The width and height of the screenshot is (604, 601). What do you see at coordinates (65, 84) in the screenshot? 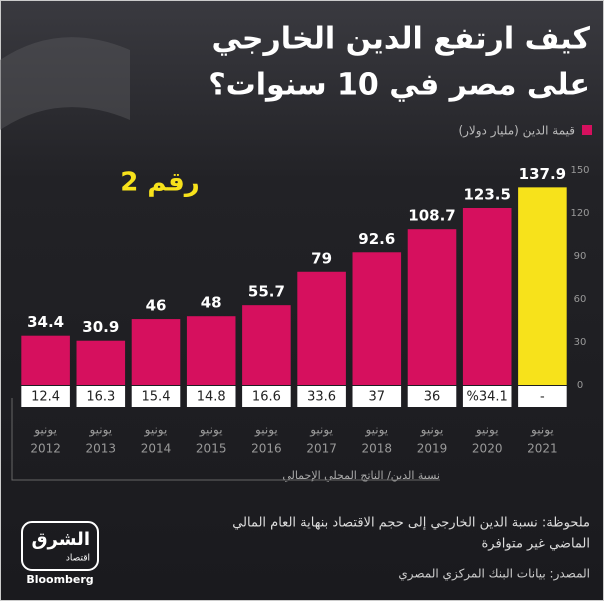
I see `flag-decoration` at bounding box center [65, 84].